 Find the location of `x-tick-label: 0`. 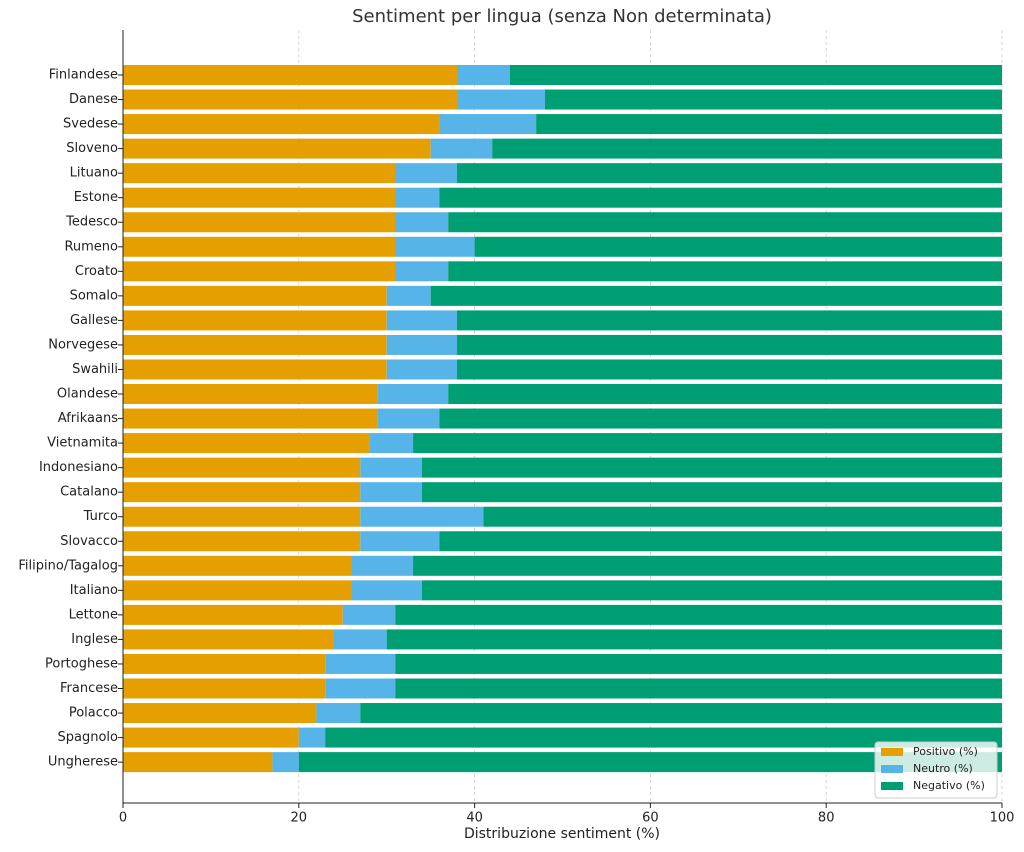

x-tick-label: 0 is located at coordinates (123, 818).